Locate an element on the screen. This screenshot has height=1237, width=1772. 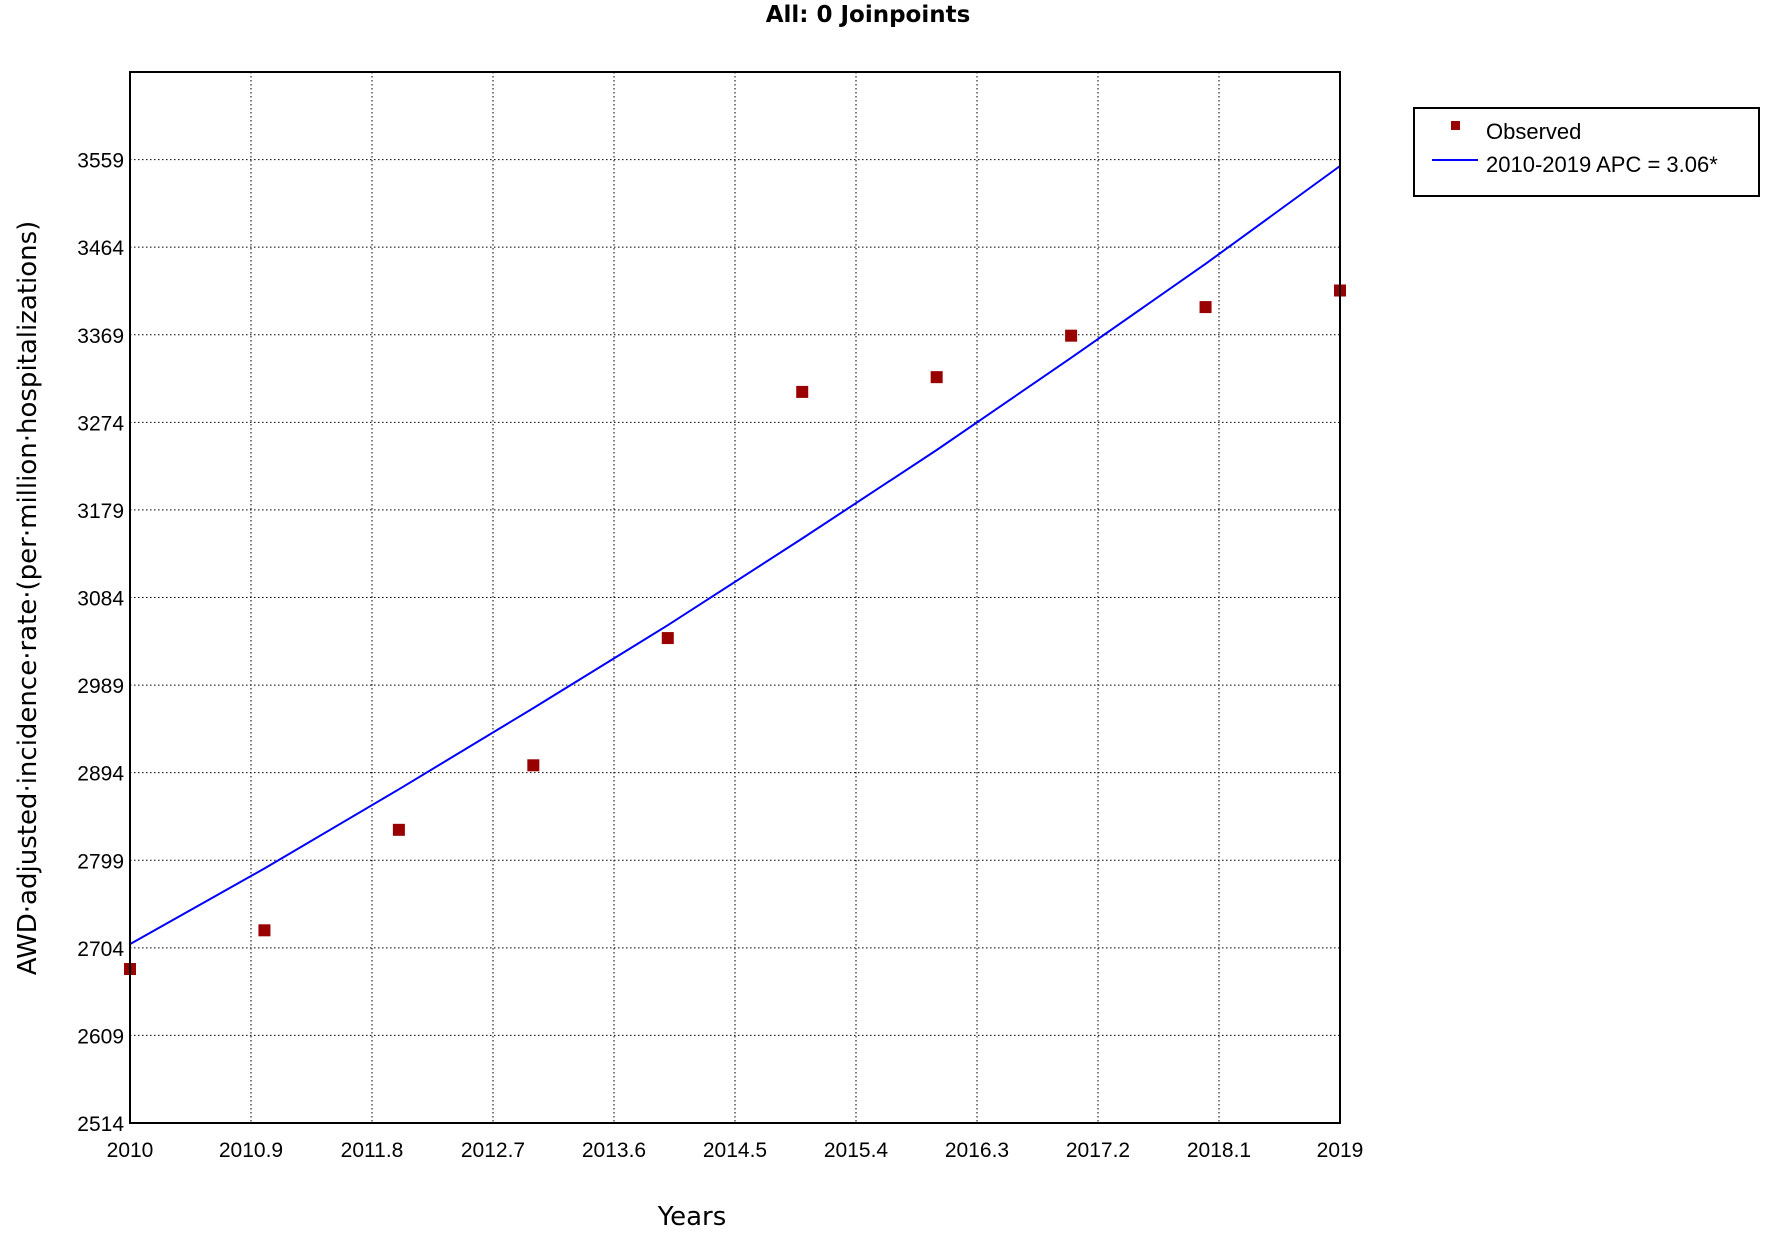
y-tick-label: 2799 is located at coordinates (100, 861).